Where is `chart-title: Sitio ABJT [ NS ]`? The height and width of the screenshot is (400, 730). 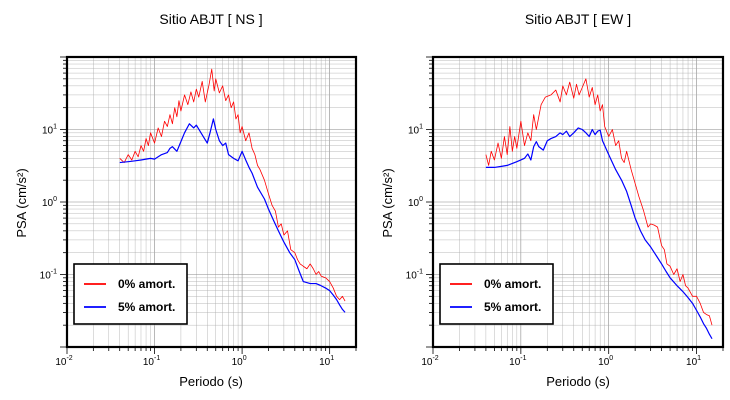
chart-title: Sitio ABJT [ NS ] is located at coordinates (210, 19).